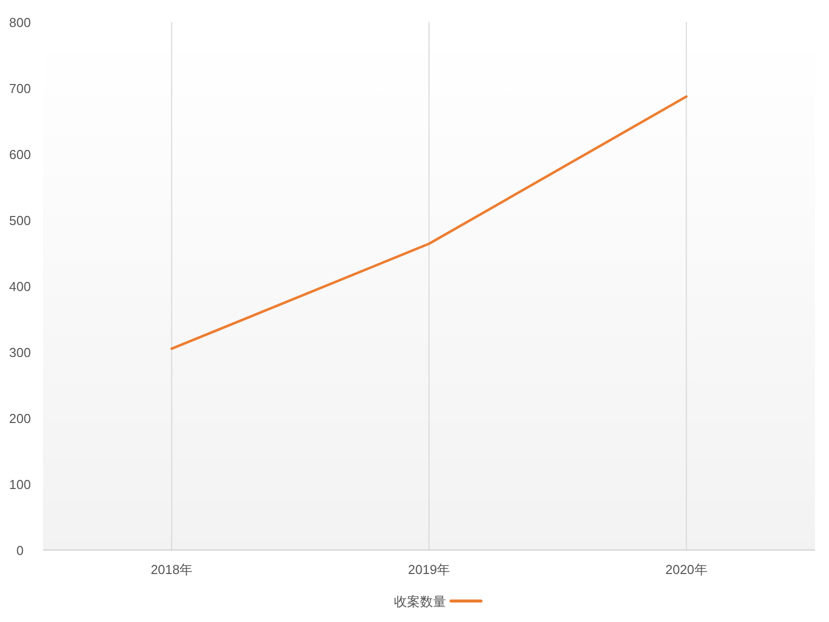 This screenshot has height=622, width=829. What do you see at coordinates (20, 22) in the screenshot?
I see `y-tick-label: 800` at bounding box center [20, 22].